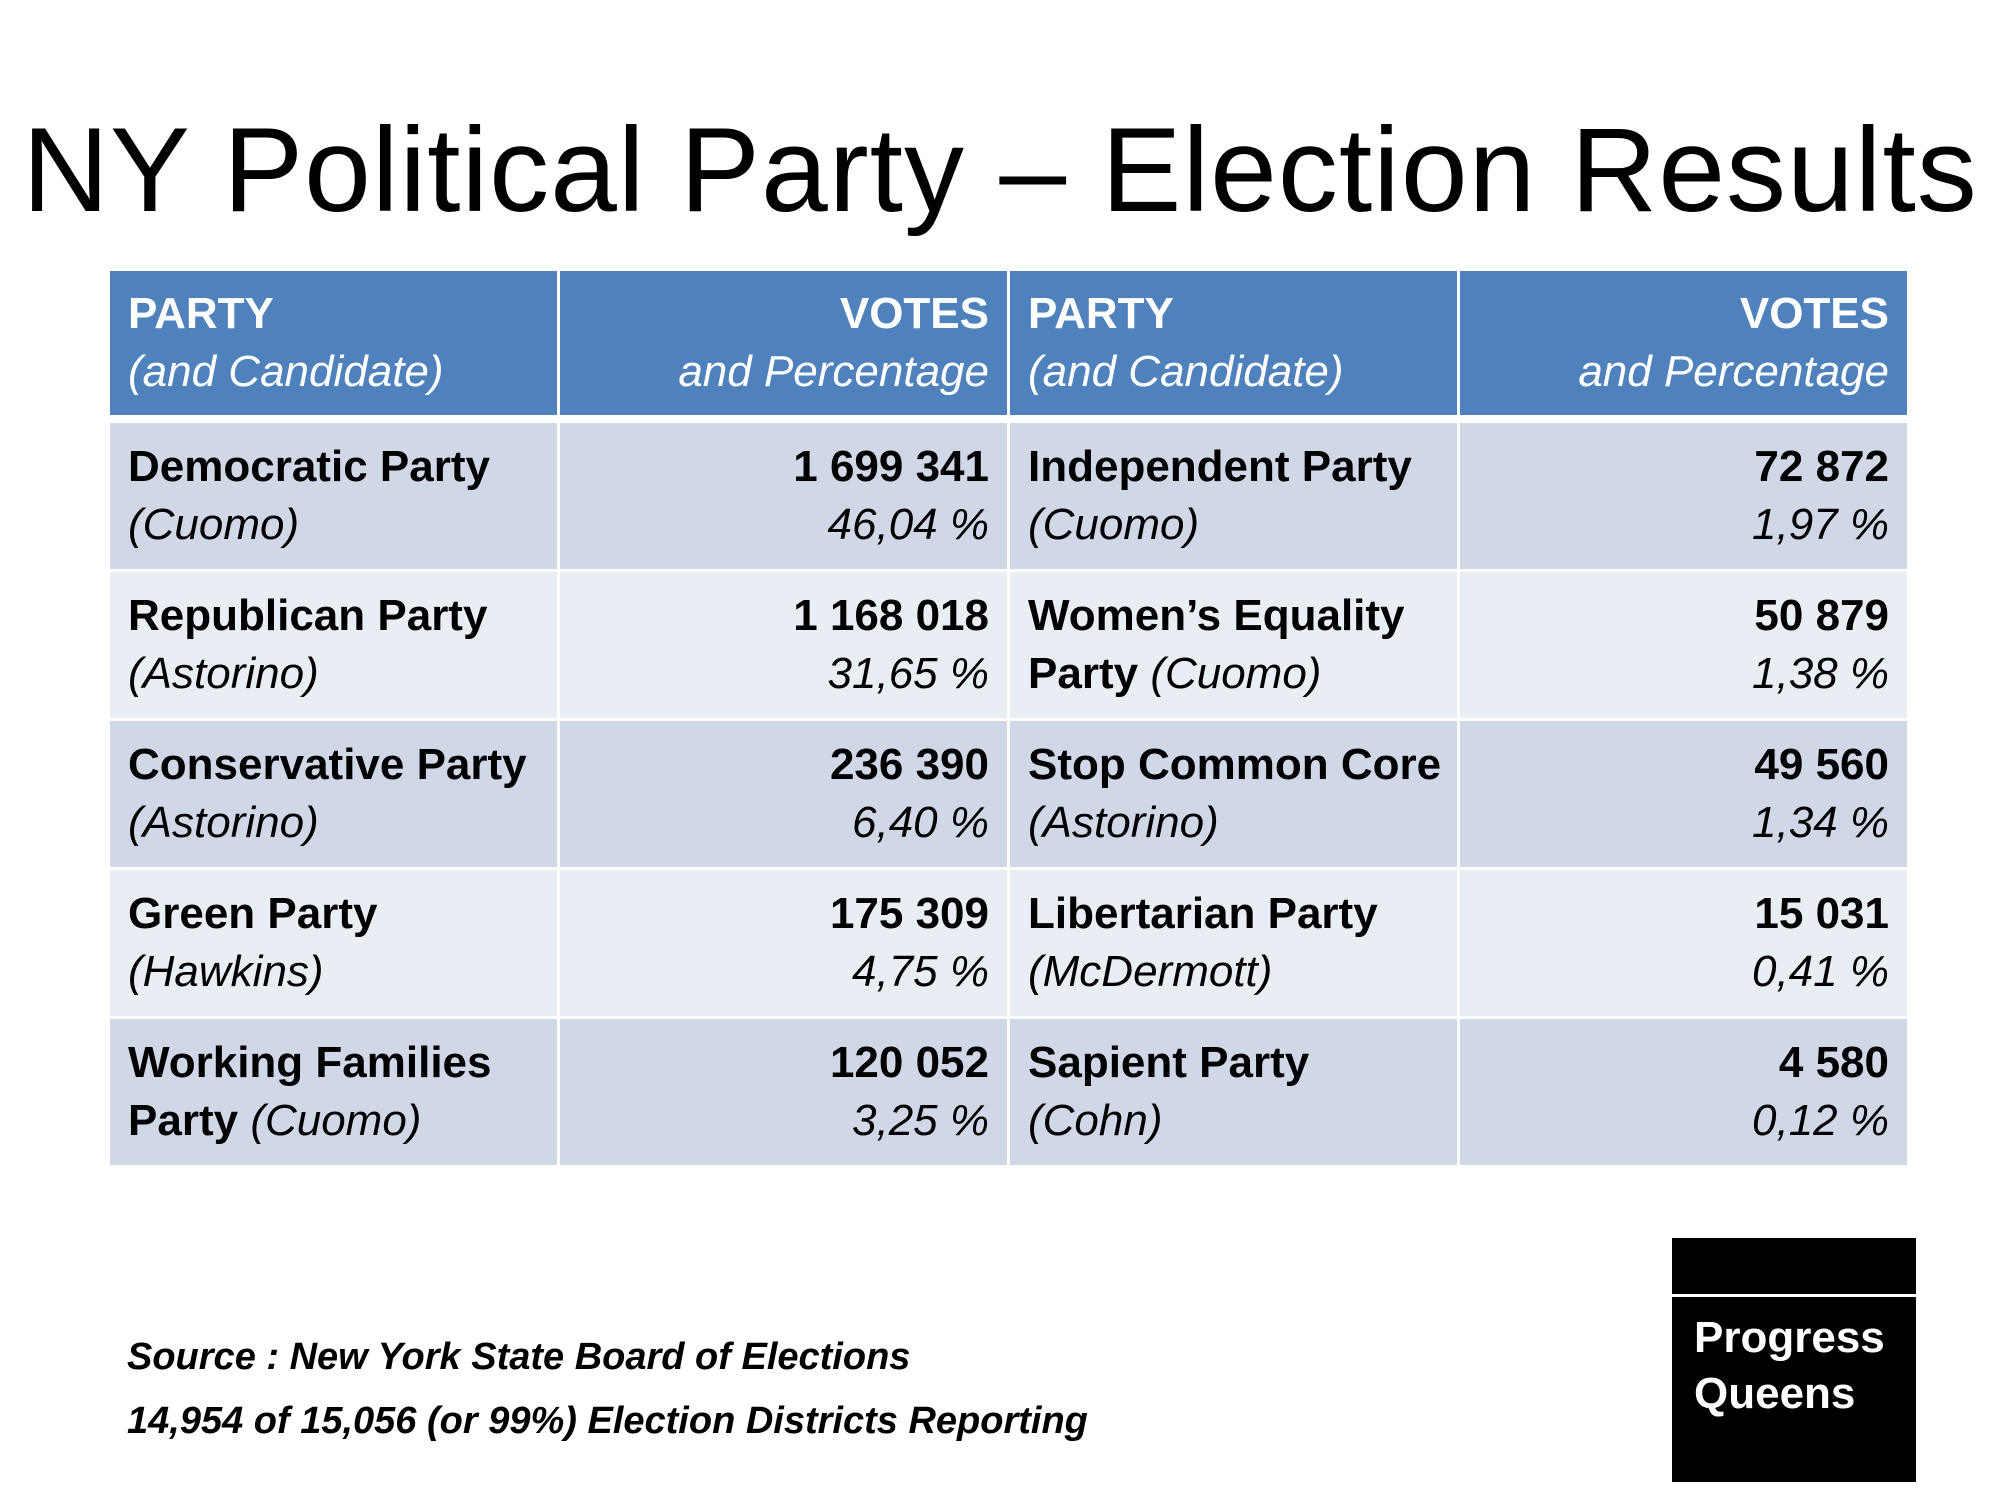  Describe the element at coordinates (333, 345) in the screenshot. I see `header-party-left: PARTY (and Candidate)` at that location.